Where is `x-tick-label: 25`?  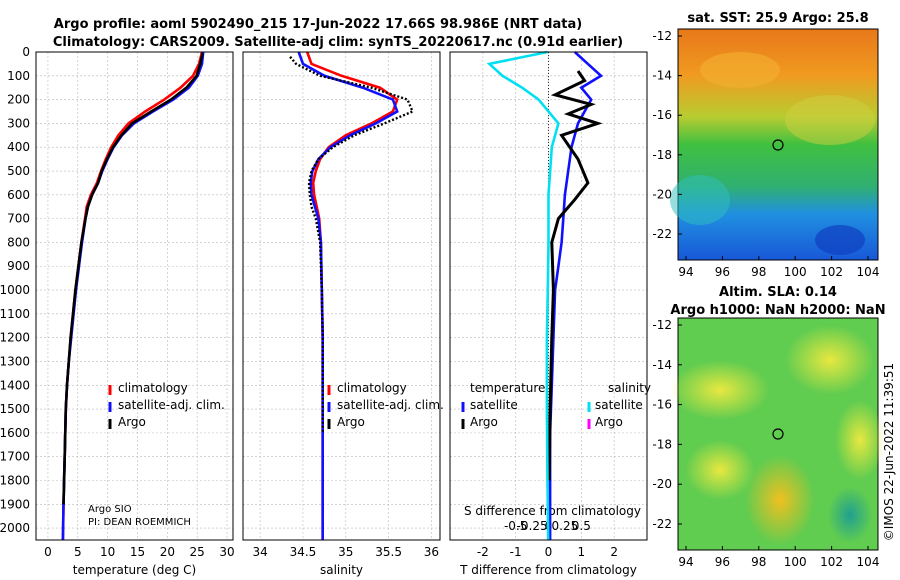 x-tick-label: 25 is located at coordinates (197, 552).